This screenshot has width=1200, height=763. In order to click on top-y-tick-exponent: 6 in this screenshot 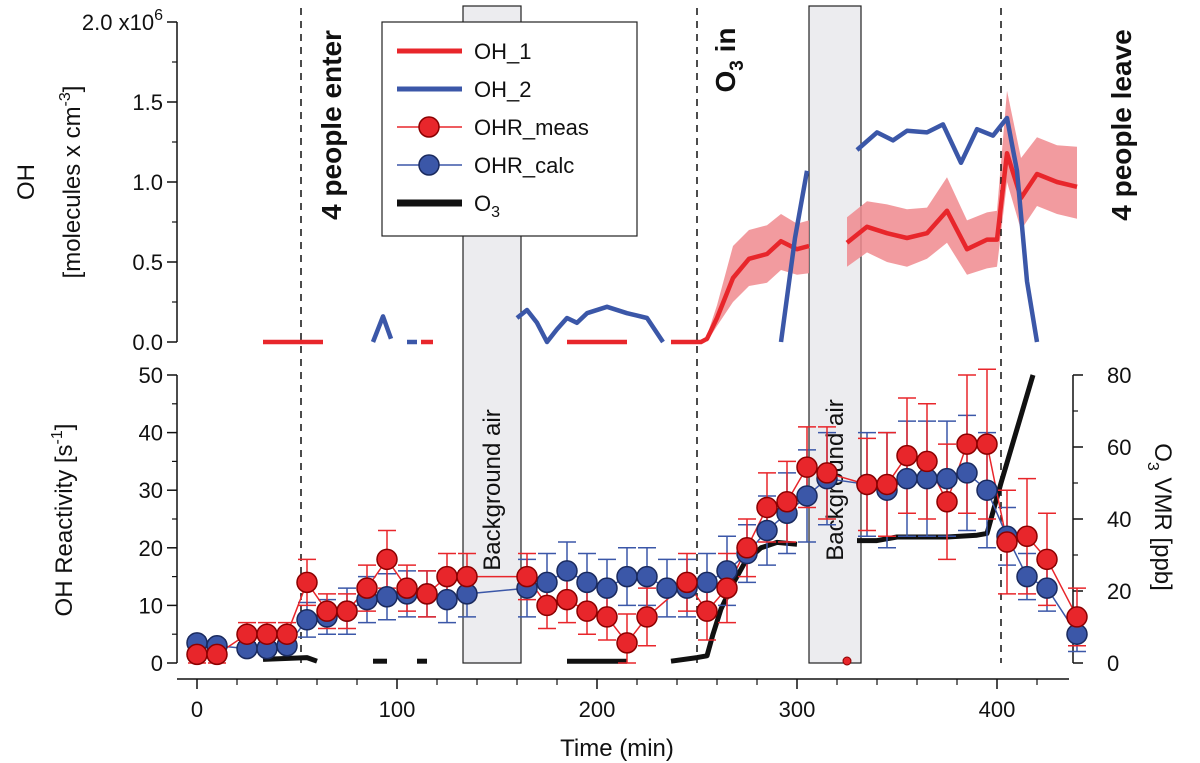, I will do `click(158, 15)`.